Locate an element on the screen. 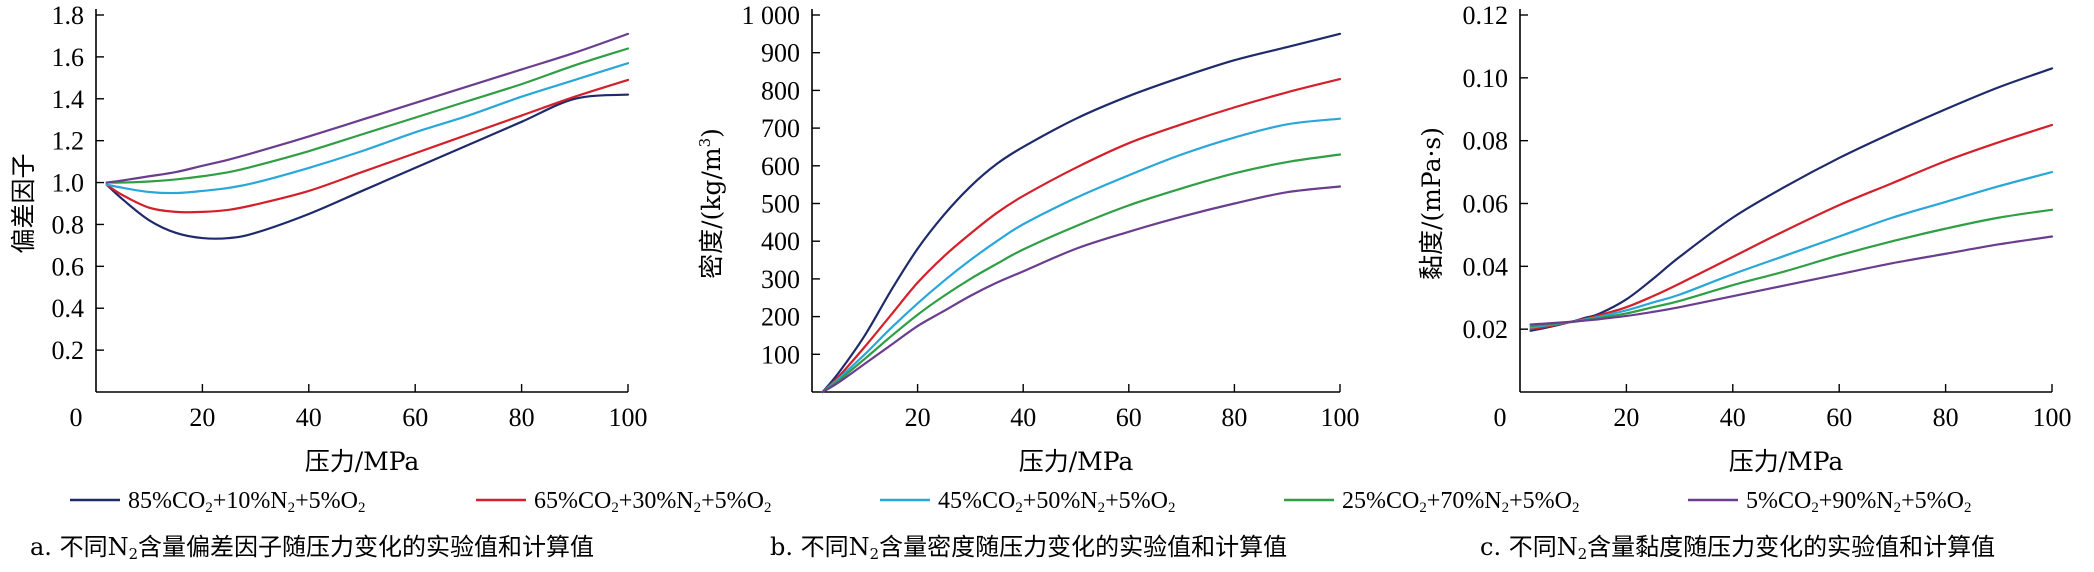  y-tick-label: 1.0 is located at coordinates (68, 183).